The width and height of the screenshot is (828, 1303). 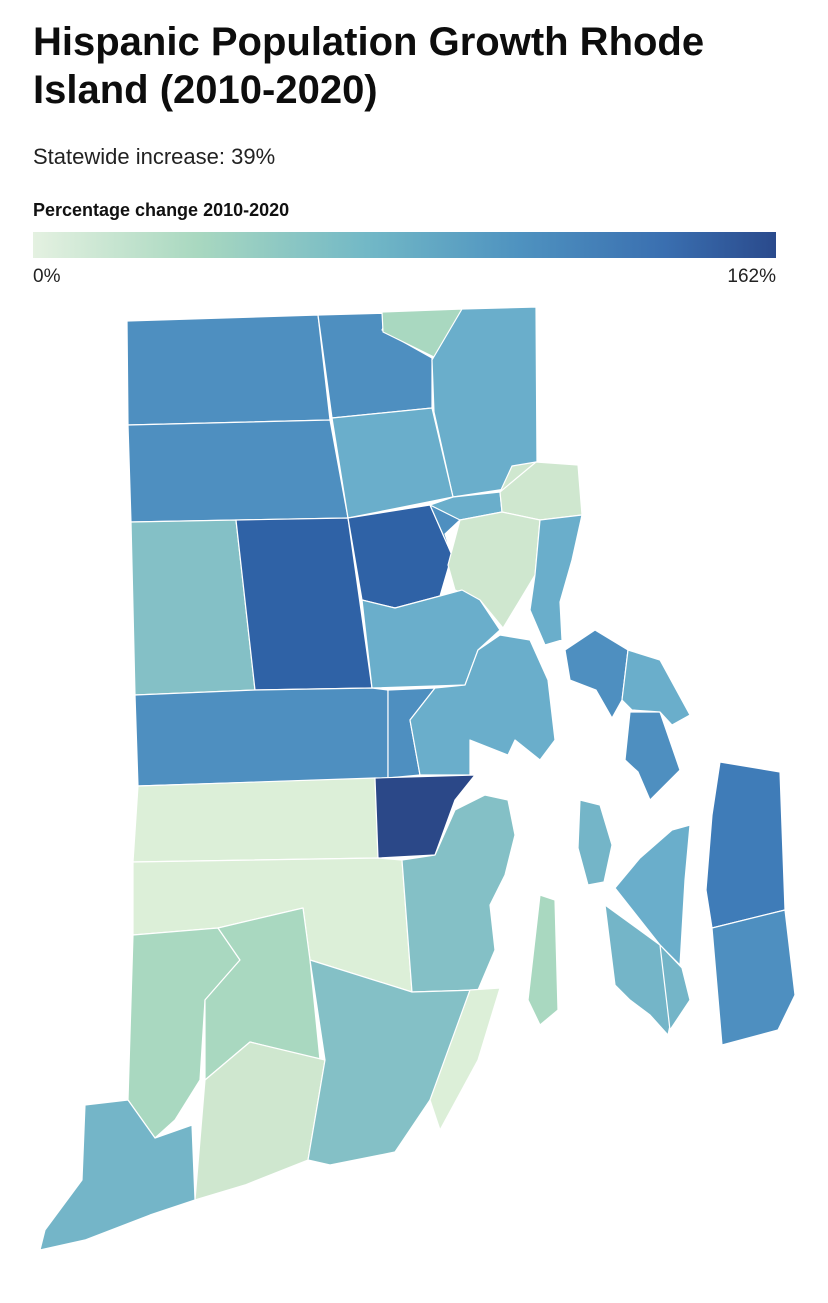 I want to click on town-region-burrillville, so click(x=228, y=370).